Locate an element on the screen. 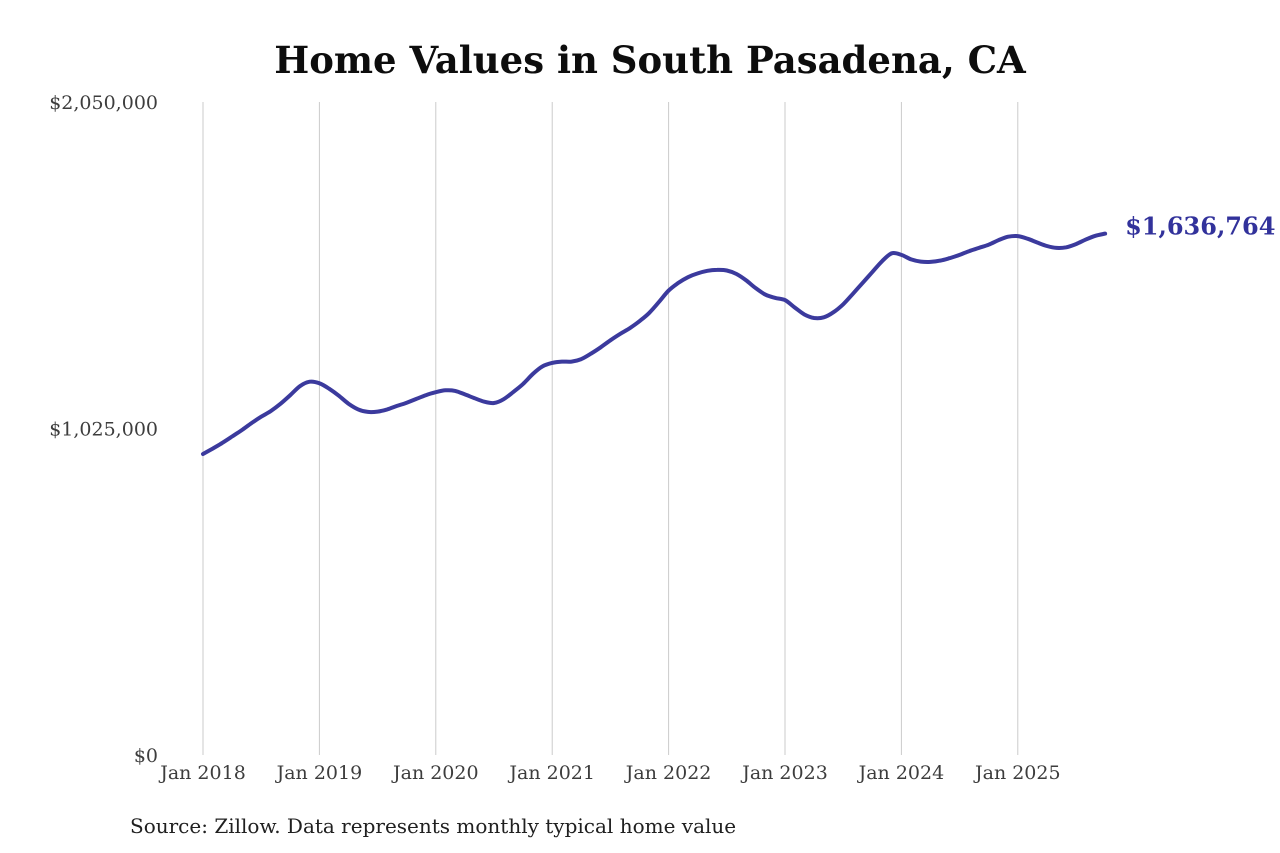  chart-title: Home Values in South Pasadena, CA is located at coordinates (650, 60).